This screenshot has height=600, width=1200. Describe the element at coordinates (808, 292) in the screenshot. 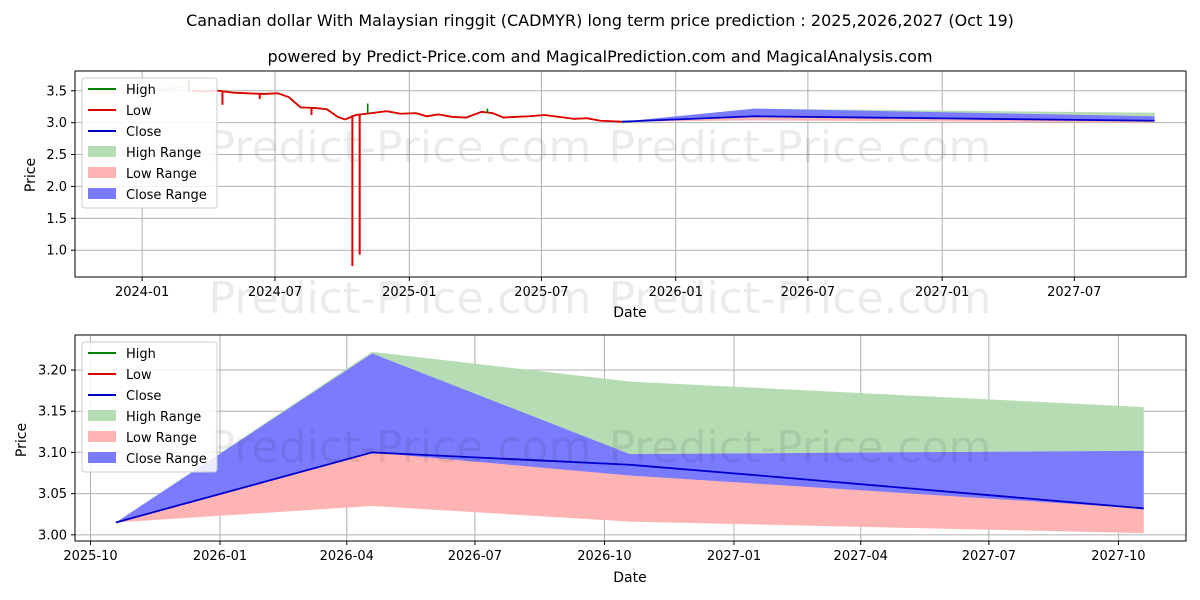

I see `top-x-tick-label: 2026-07` at that location.